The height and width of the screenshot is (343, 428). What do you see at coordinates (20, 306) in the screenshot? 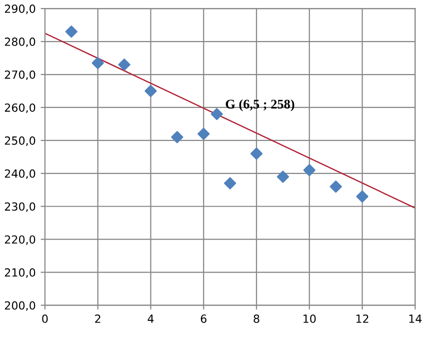
I see `y-tick-label: 200,0` at bounding box center [20, 306].